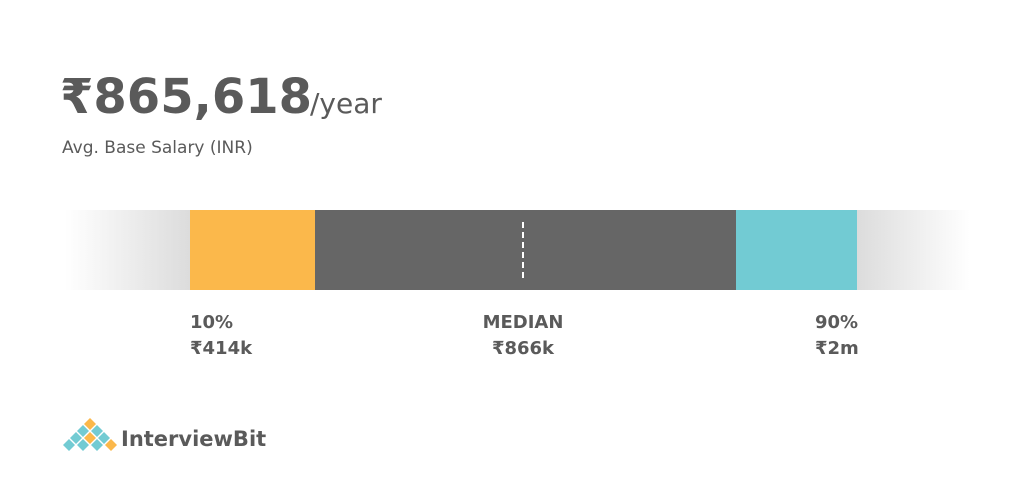 This screenshot has width=1024, height=500. Describe the element at coordinates (523, 348) in the screenshot. I see `marker-value: ₹866k` at that location.